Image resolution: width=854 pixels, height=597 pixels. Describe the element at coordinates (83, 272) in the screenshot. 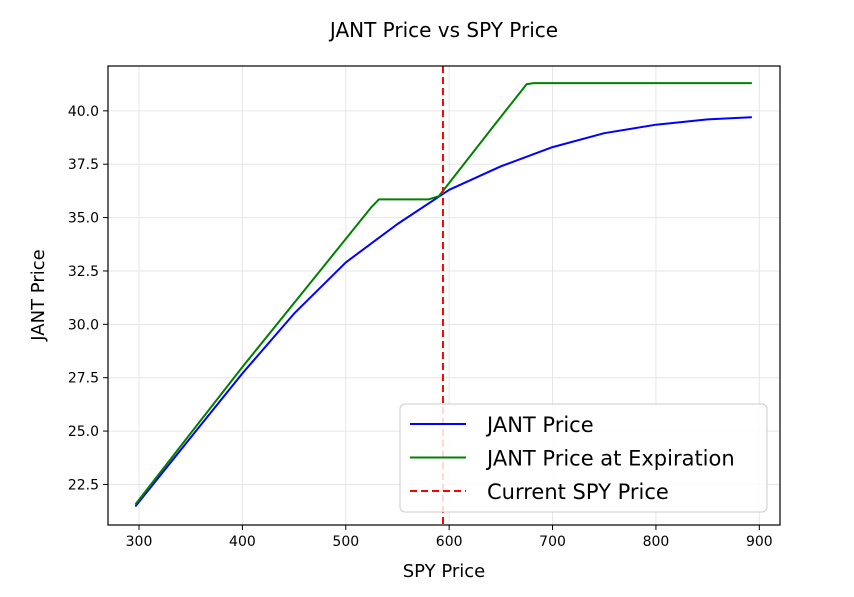

I see `y-tick-label: 32.5` at that location.